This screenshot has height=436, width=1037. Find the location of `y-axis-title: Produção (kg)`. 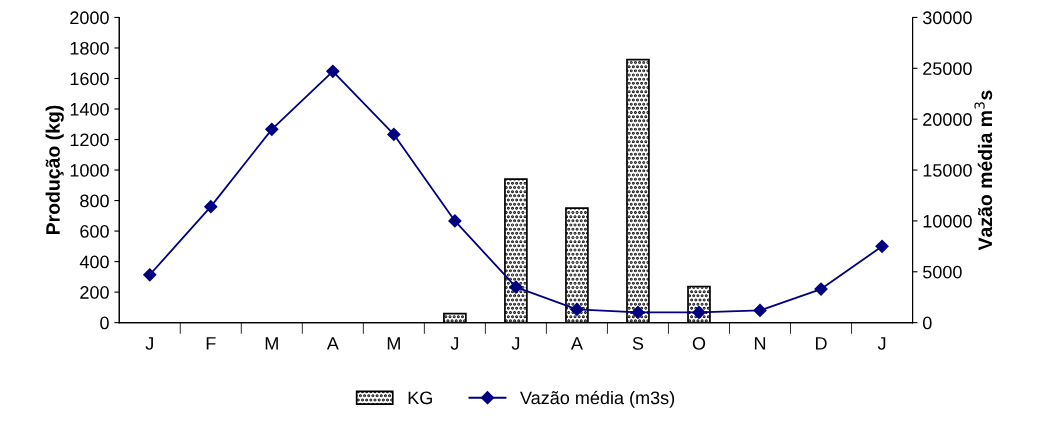

y-axis-title: Produção (kg) is located at coordinates (54, 170).